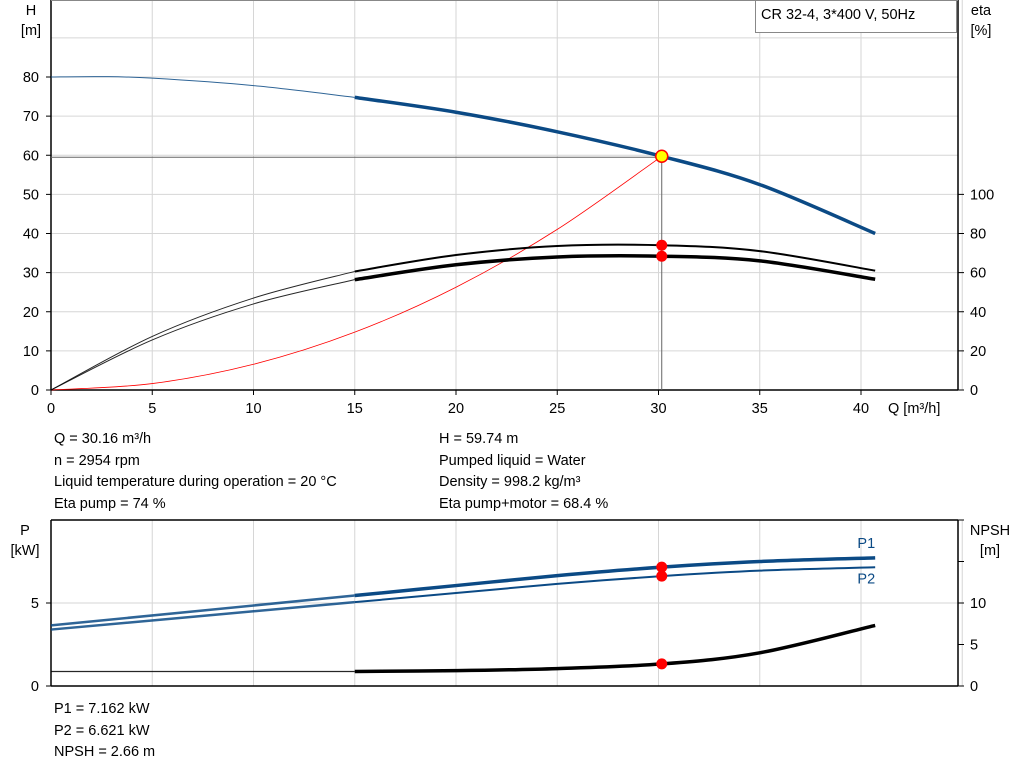 This screenshot has height=781, width=1024. Describe the element at coordinates (978, 313) in the screenshot. I see `y-tick-label-right: 40` at that location.